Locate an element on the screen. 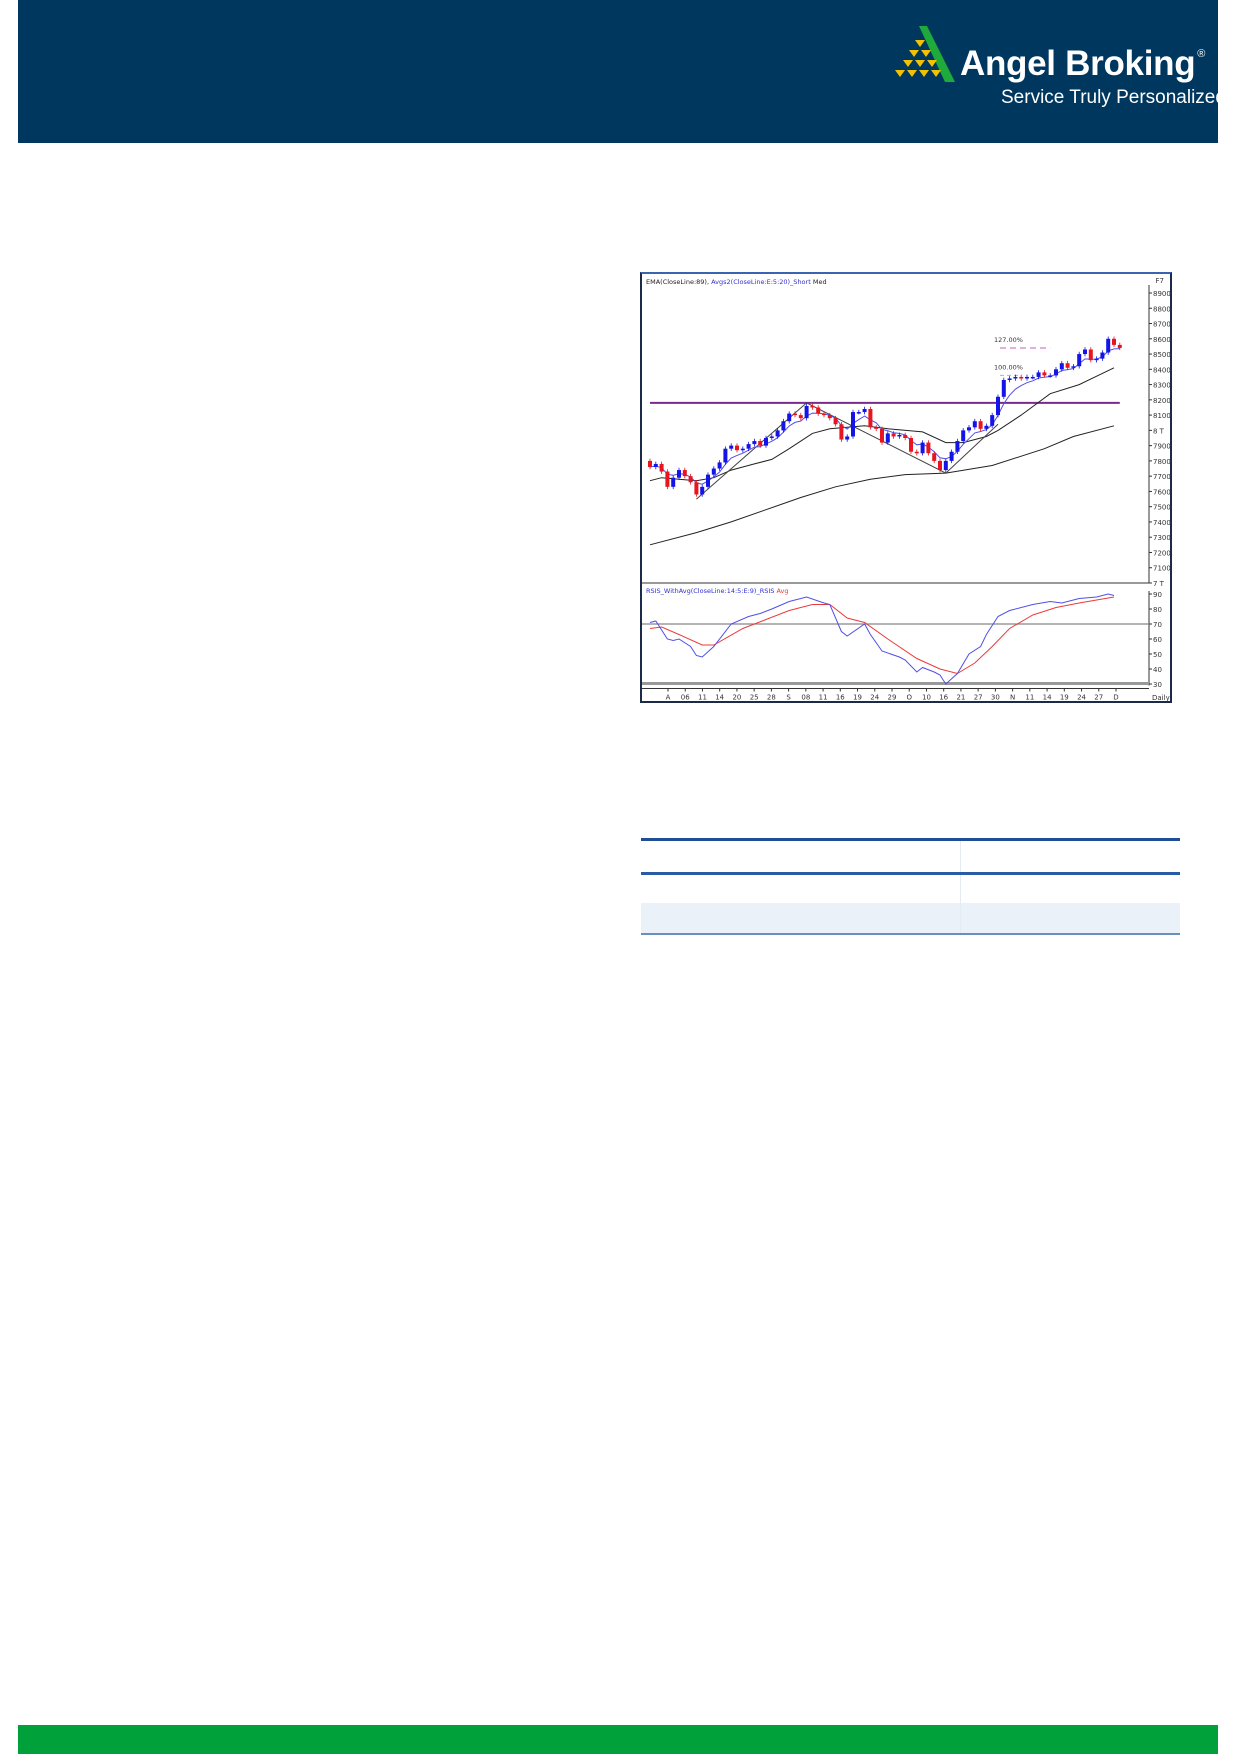  brand-text: Angel Broking is located at coordinates (1078, 63).